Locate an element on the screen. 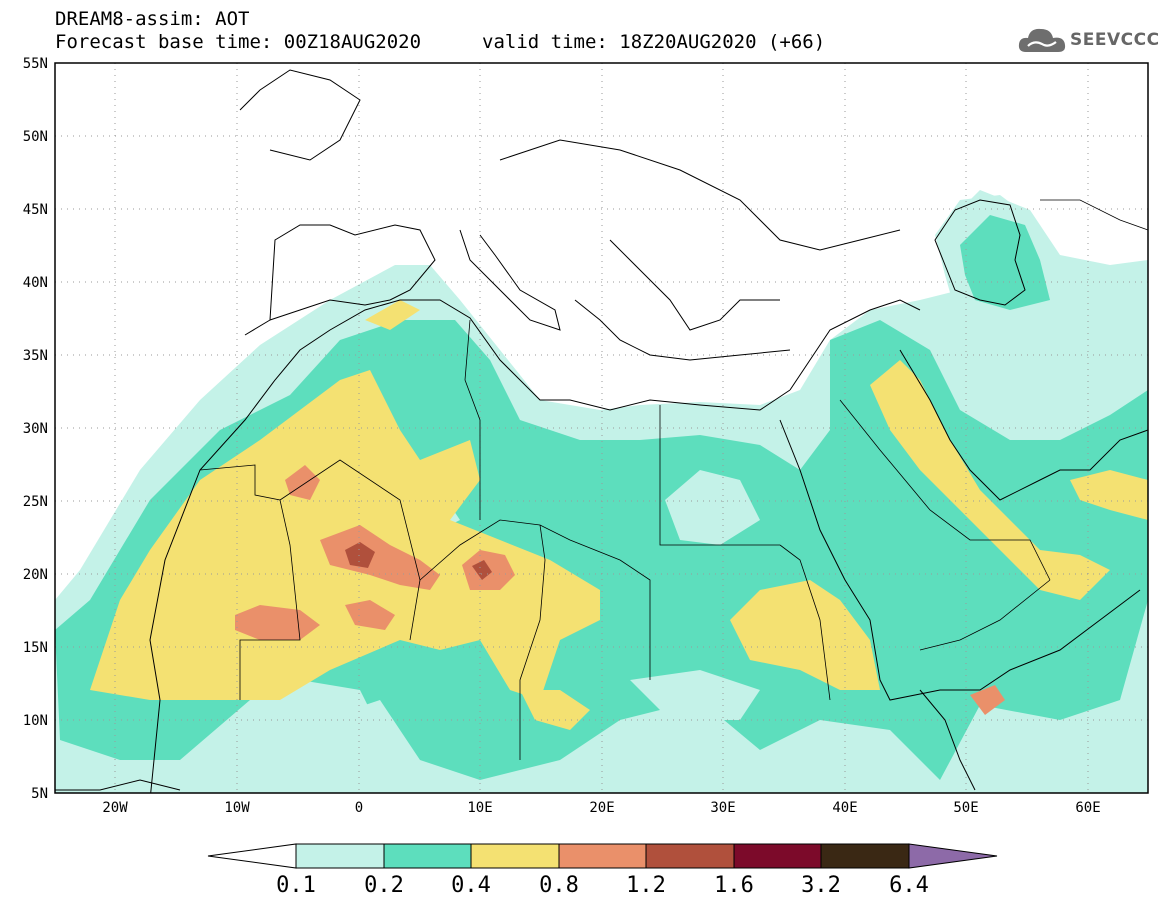 The height and width of the screenshot is (905, 1165). lat-label: 30N is located at coordinates (35, 429).